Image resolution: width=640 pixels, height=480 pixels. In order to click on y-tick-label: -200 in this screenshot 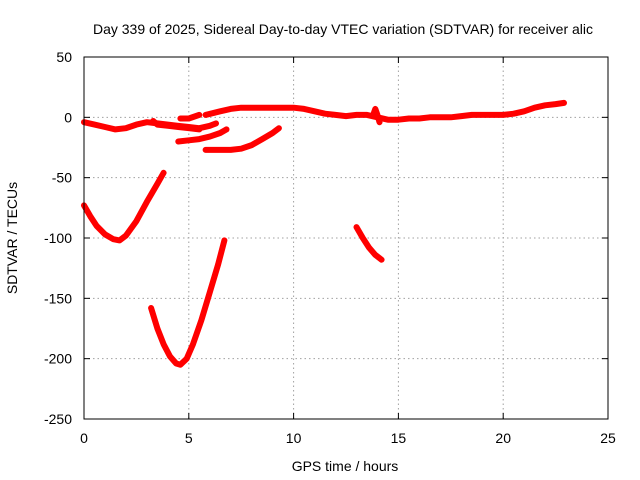, I will do `click(58, 359)`.